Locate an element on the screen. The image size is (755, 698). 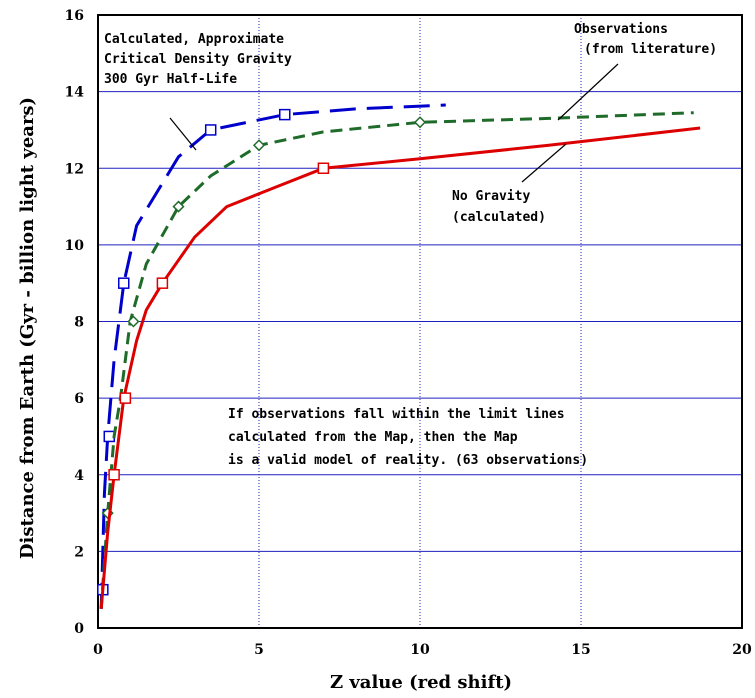
x-tick-label: 15 is located at coordinates (580, 650).